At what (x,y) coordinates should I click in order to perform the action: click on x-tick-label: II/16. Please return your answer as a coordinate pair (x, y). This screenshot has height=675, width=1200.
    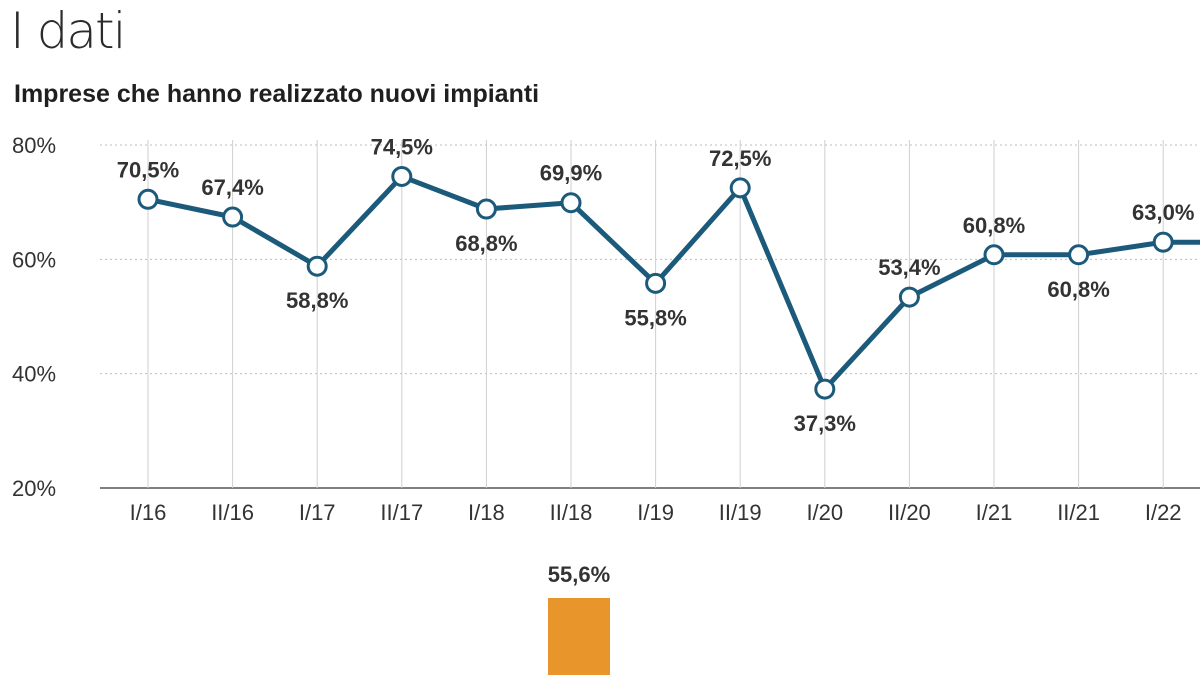
    Looking at the image, I should click on (232, 512).